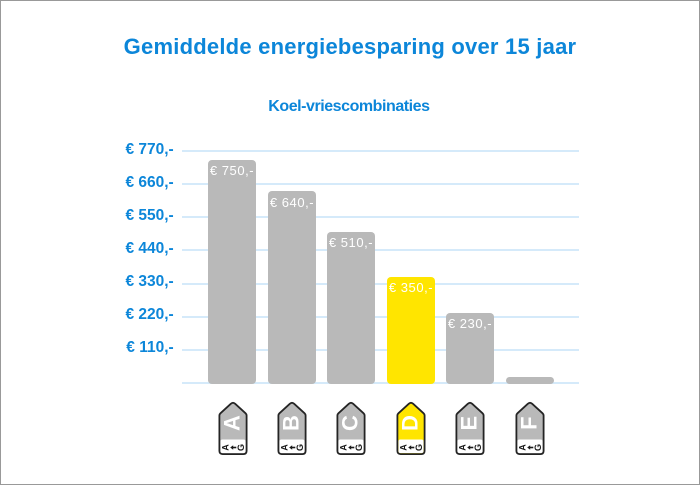  Describe the element at coordinates (469, 423) in the screenshot. I see `svg-text: E` at that location.